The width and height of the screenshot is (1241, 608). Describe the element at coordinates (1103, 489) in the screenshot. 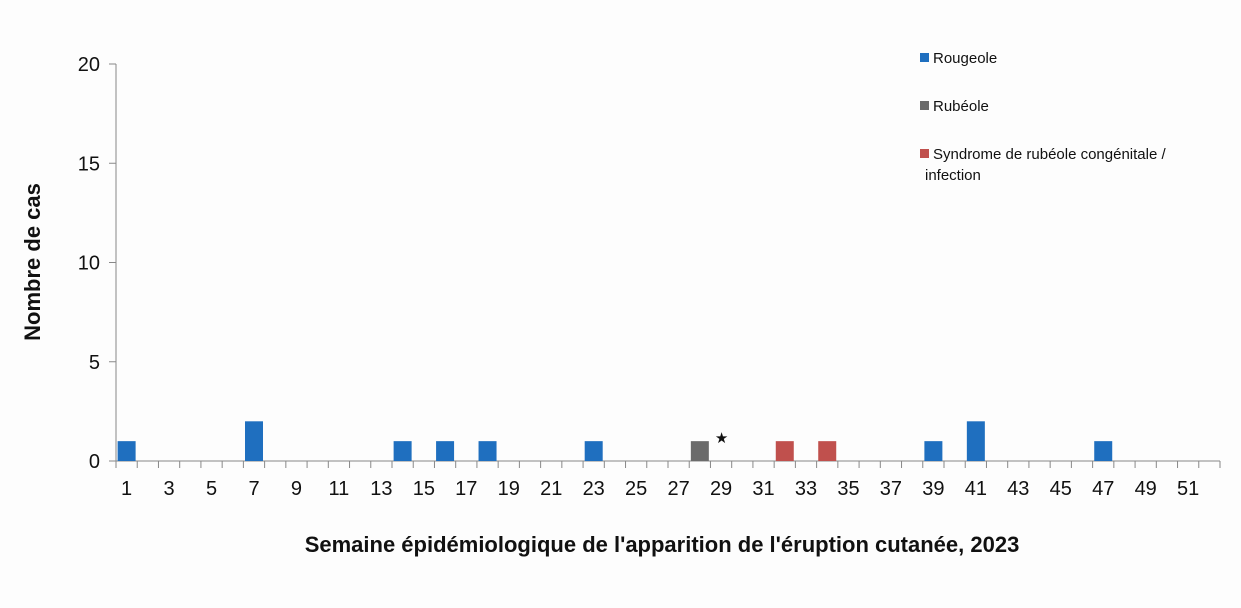

I see `x-tick-label: 47` at that location.